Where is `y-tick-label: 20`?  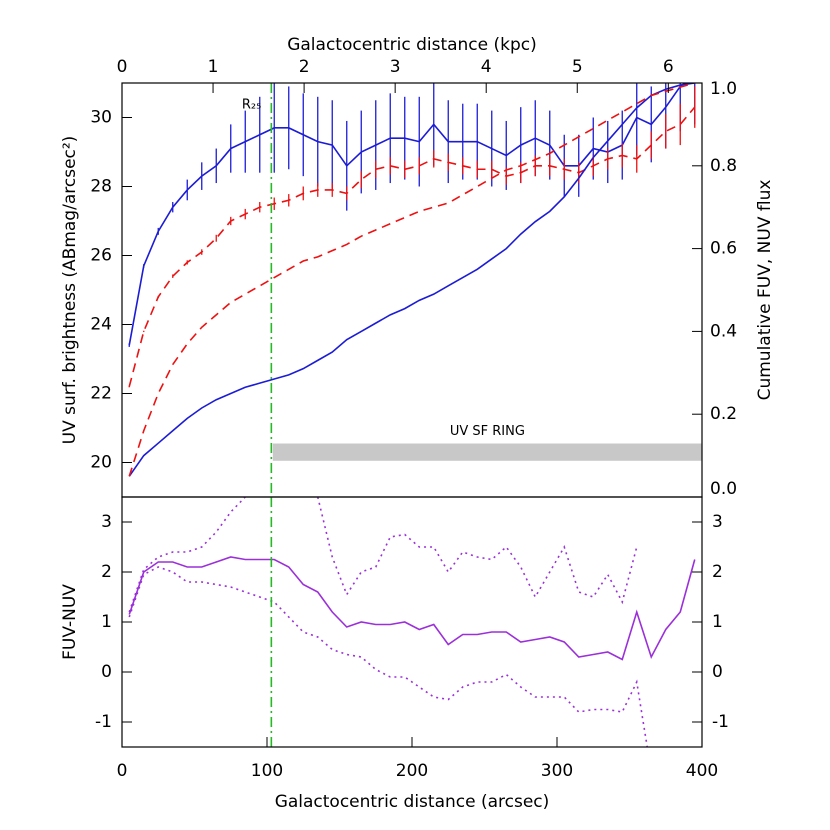 y-tick-label: 20 is located at coordinates (101, 463).